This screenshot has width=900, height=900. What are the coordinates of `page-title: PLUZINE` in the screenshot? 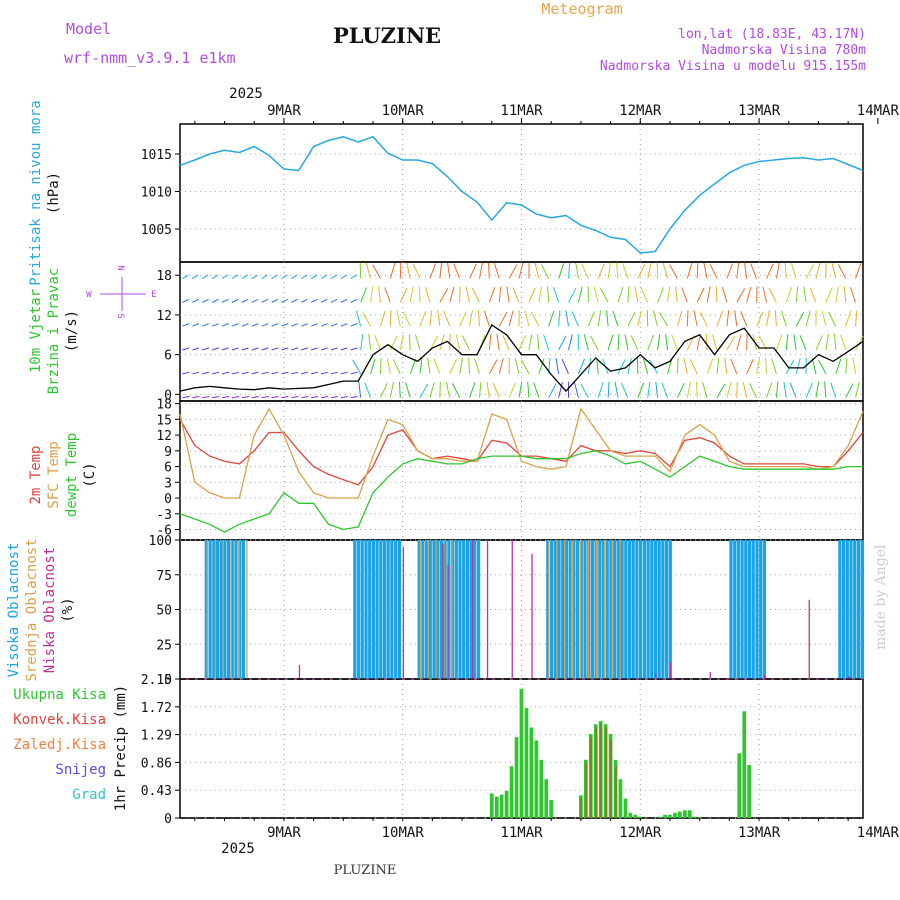 It's located at (387, 35).